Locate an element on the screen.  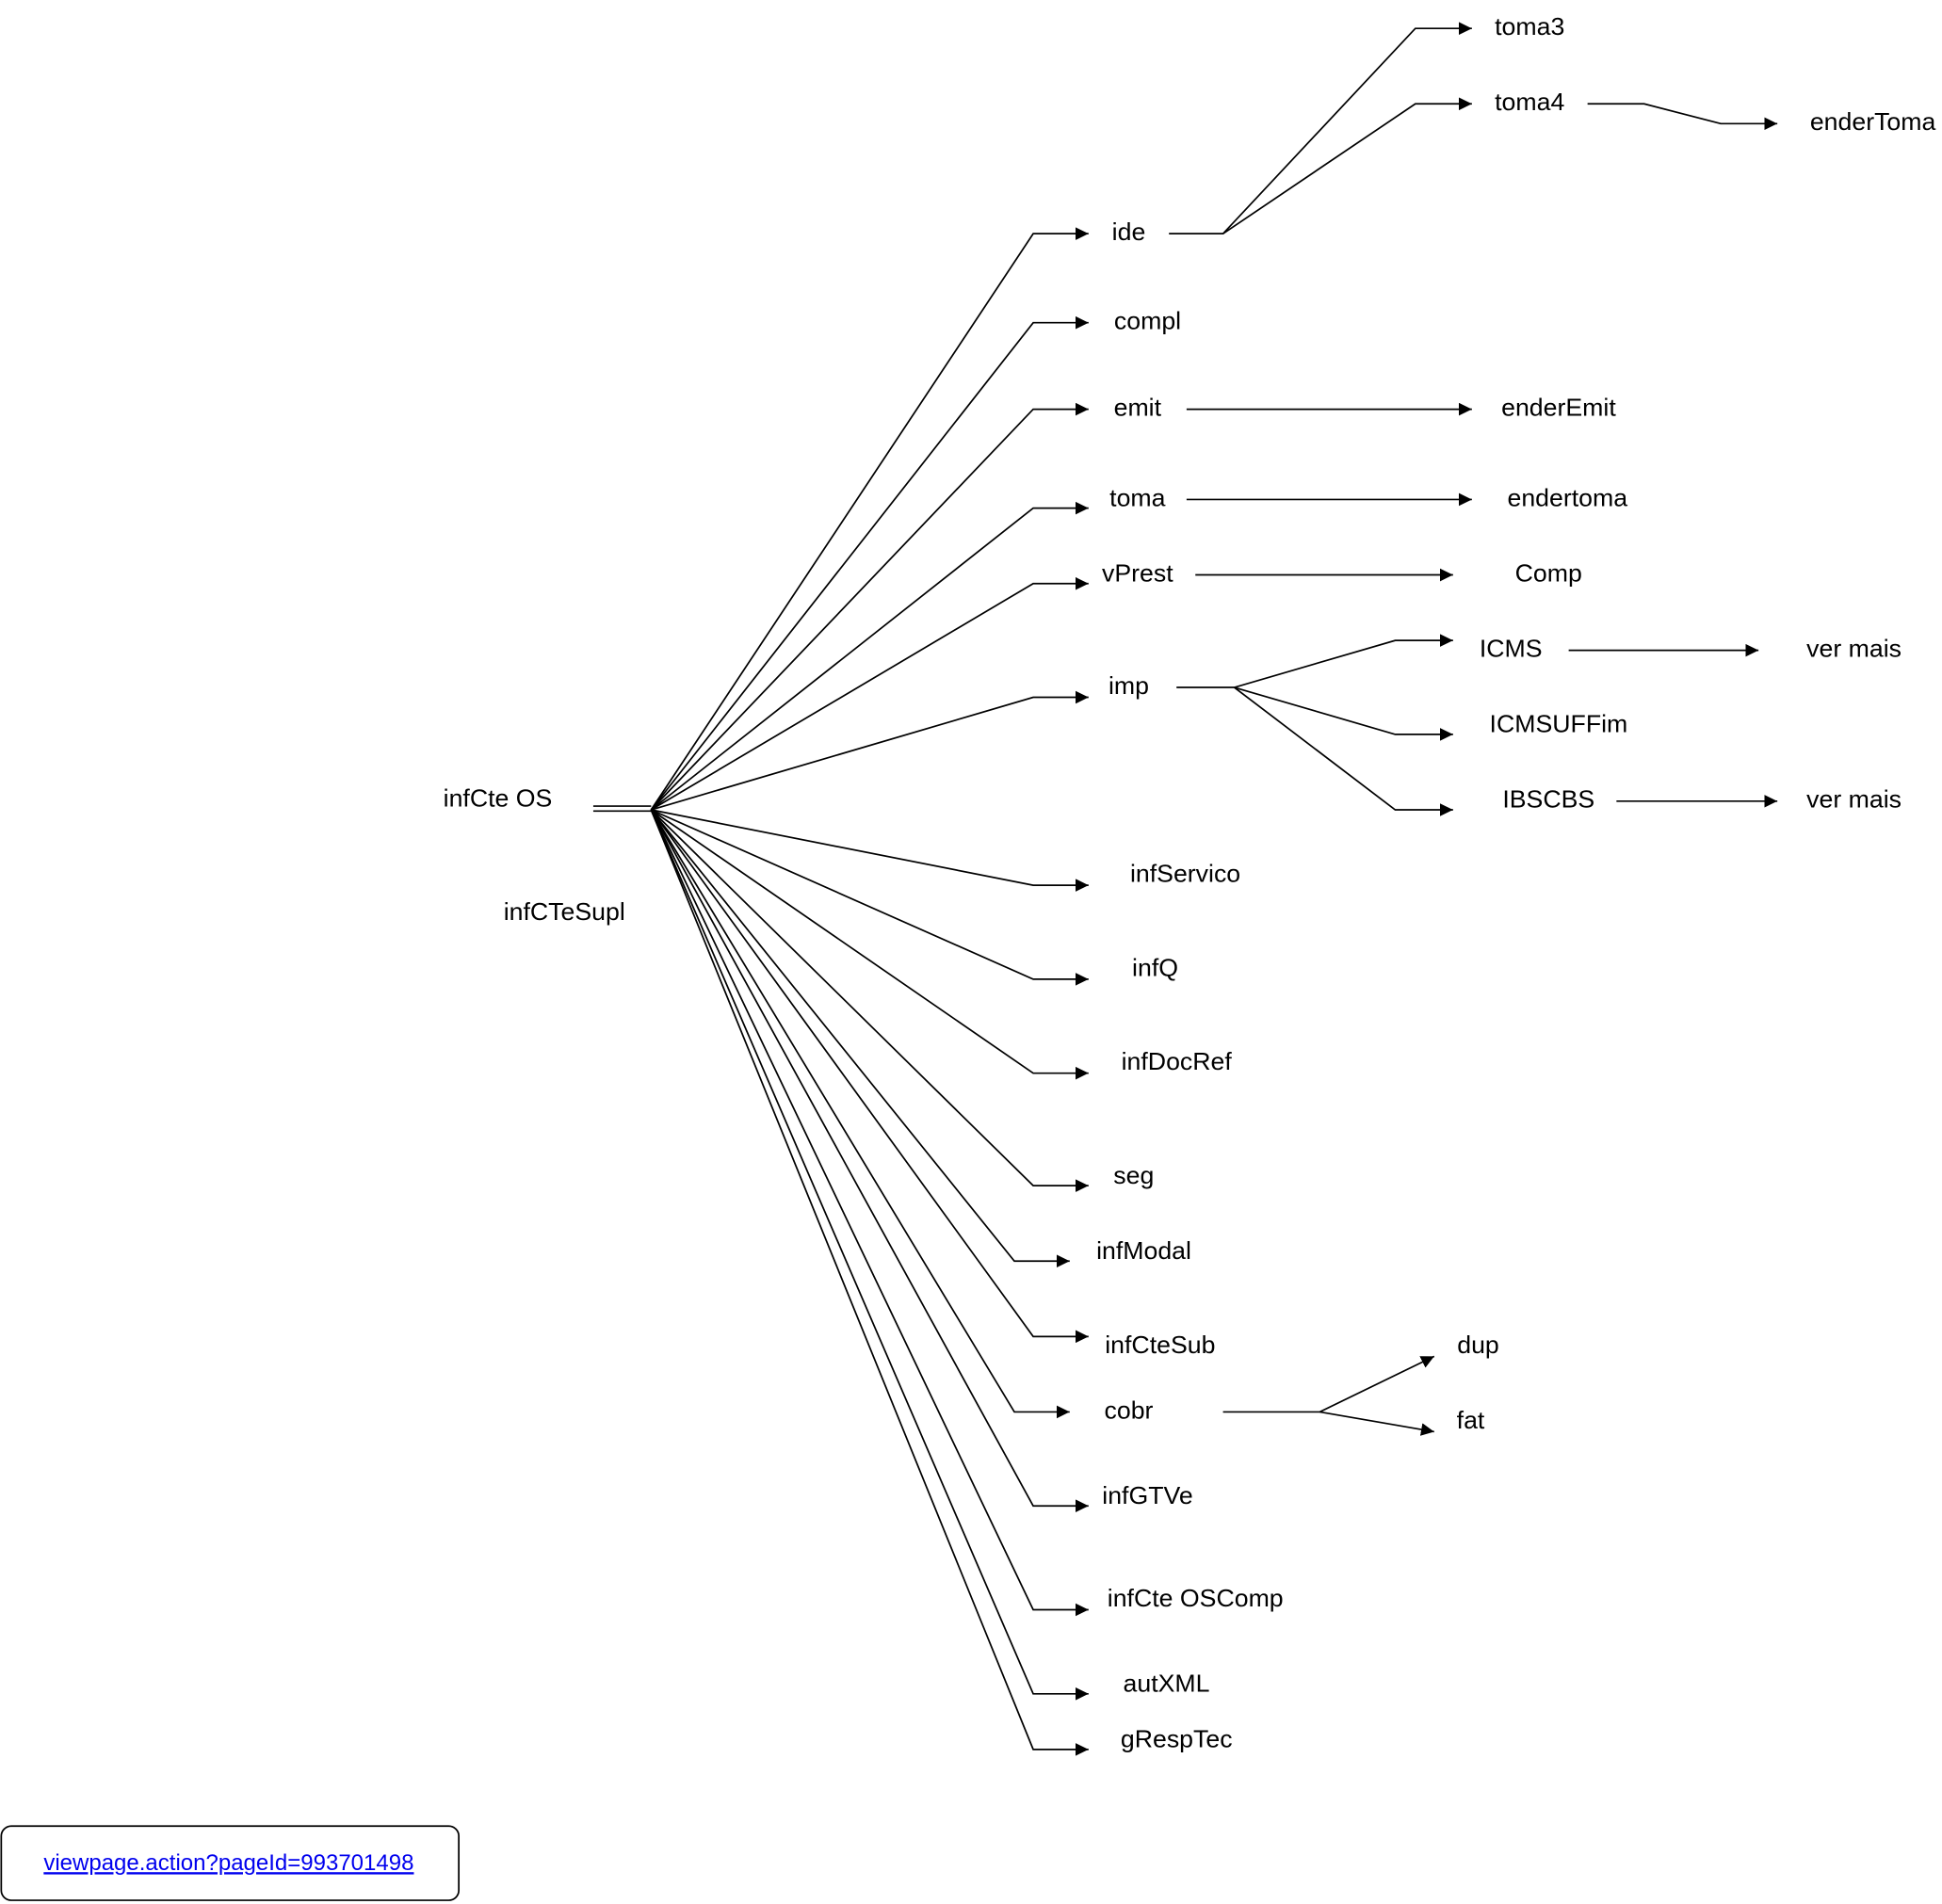
node-label: imp is located at coordinates (1129, 685).